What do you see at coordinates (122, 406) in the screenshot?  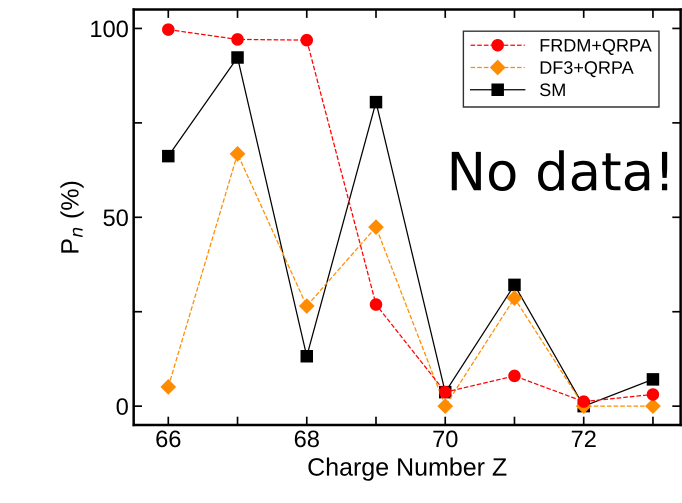 I see `y-tick-label: 0` at bounding box center [122, 406].